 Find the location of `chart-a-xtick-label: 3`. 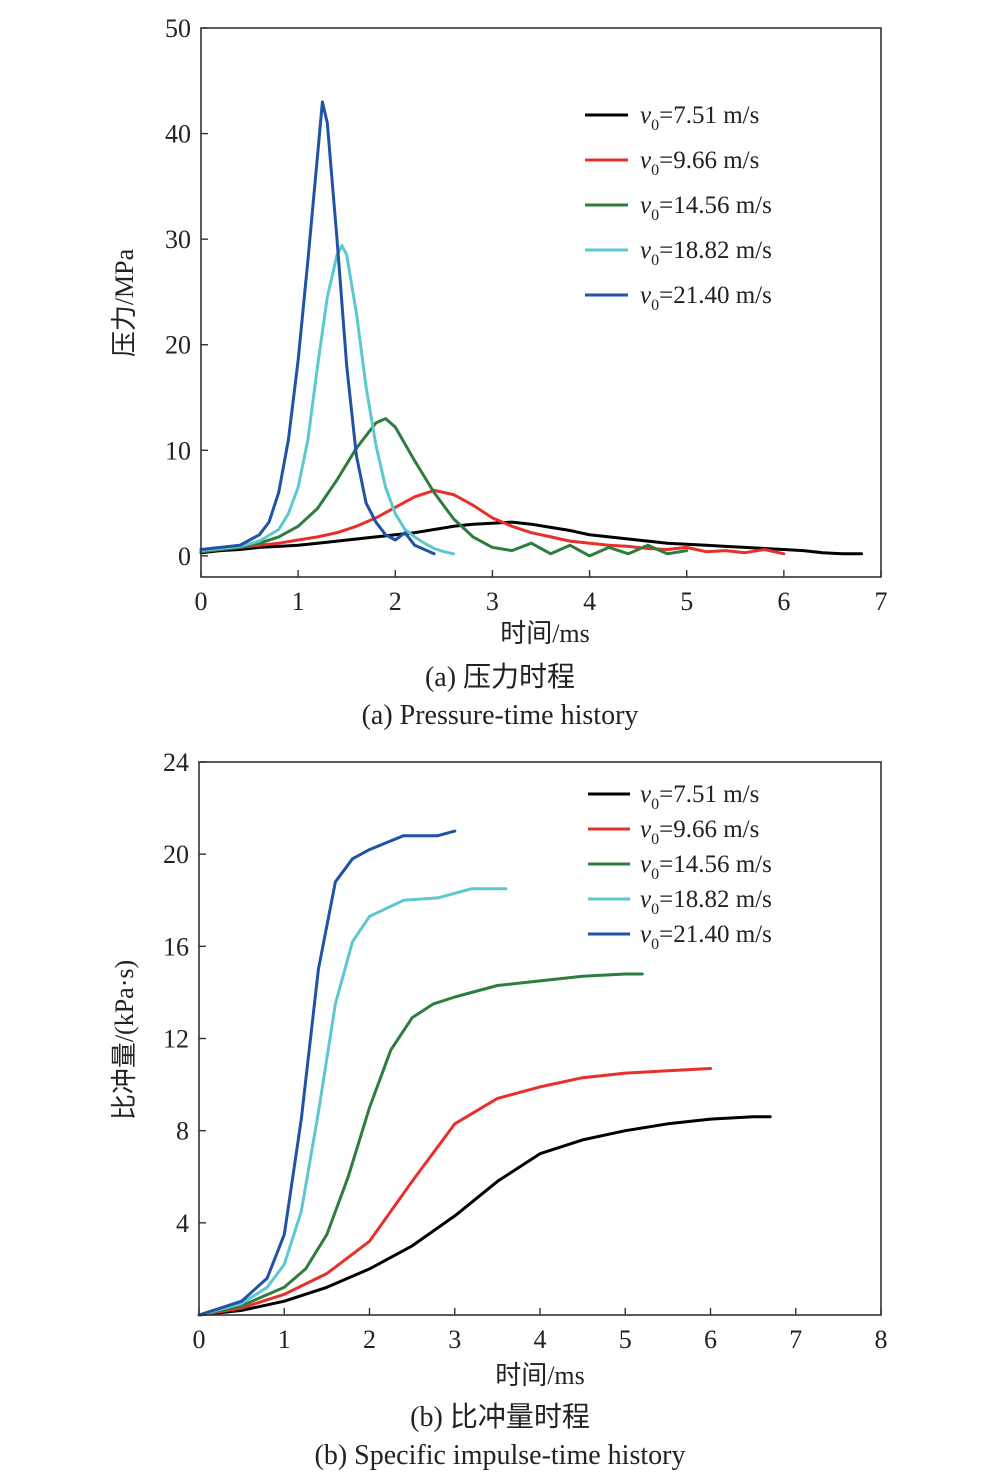

chart-a-xtick-label: 3 is located at coordinates (492, 601).